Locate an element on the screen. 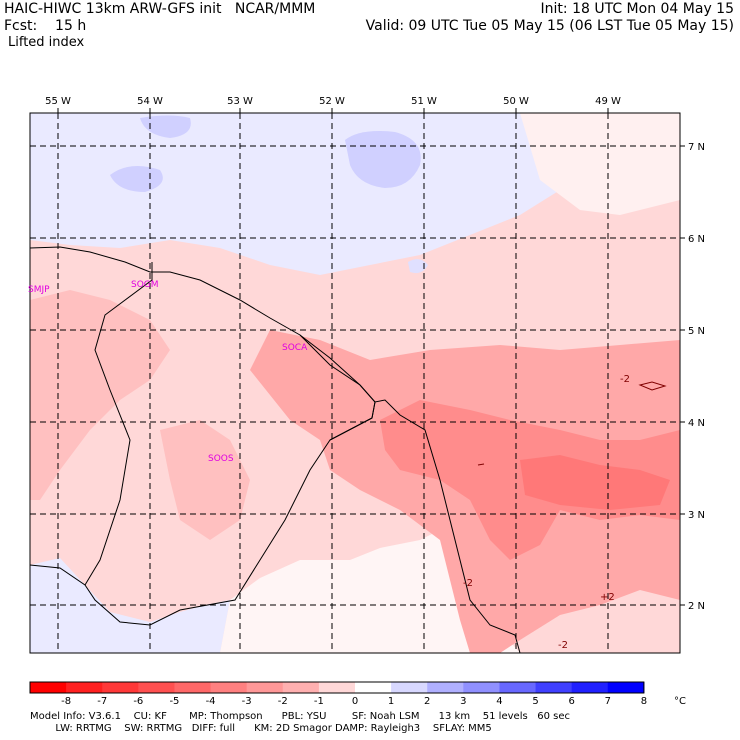  legend-tick-label: 4 is located at coordinates (499, 701).